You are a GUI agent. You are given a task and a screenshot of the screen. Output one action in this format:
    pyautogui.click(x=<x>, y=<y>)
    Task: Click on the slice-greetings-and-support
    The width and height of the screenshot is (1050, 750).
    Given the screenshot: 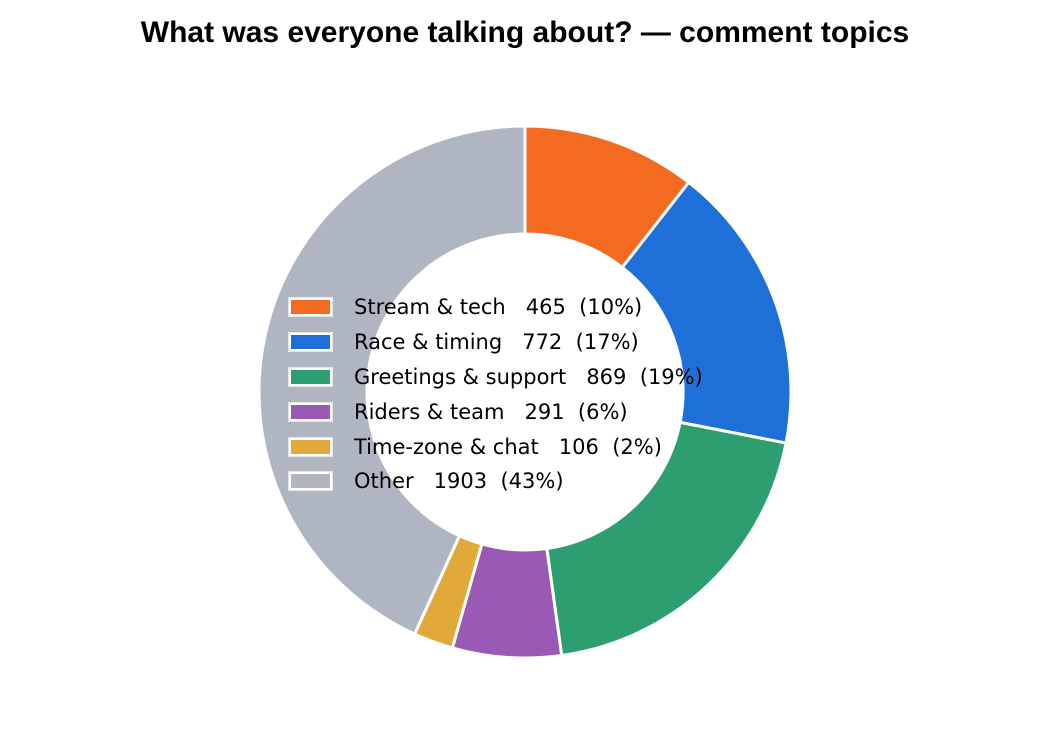 What is the action you would take?
    pyautogui.click(x=666, y=538)
    